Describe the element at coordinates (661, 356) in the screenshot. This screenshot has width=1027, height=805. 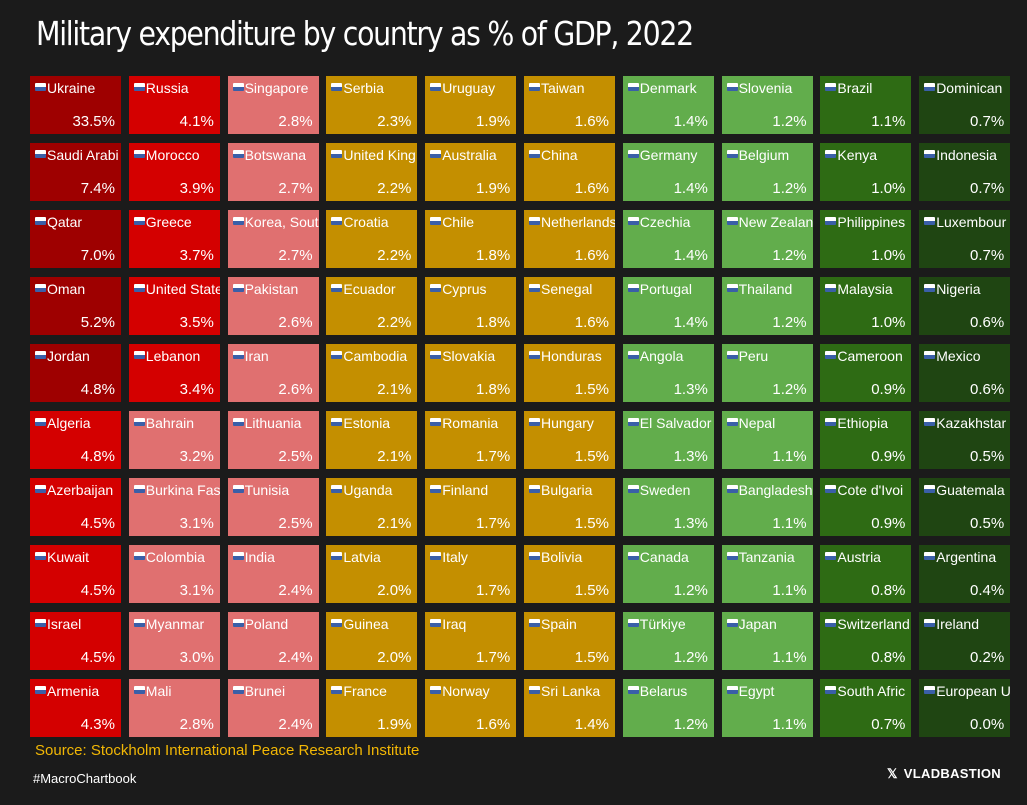
I see `country-name: Angola` at that location.